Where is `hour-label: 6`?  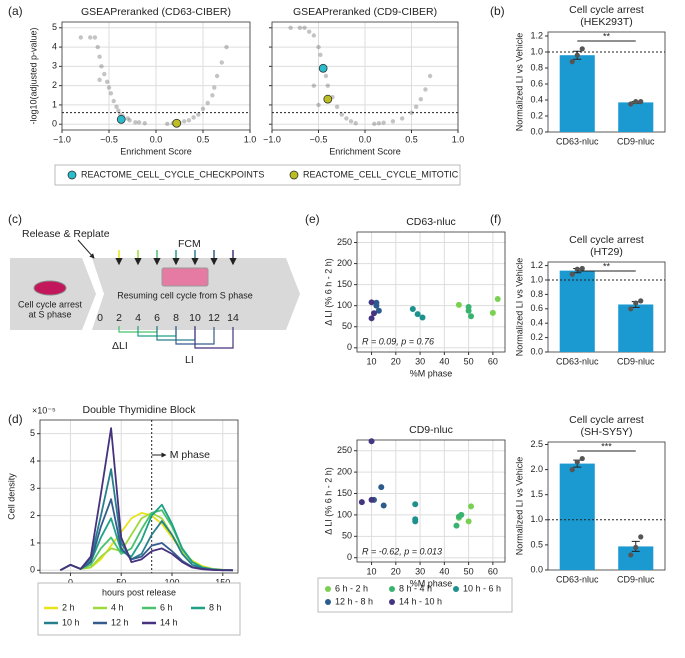 hour-label: 6 is located at coordinates (157, 318).